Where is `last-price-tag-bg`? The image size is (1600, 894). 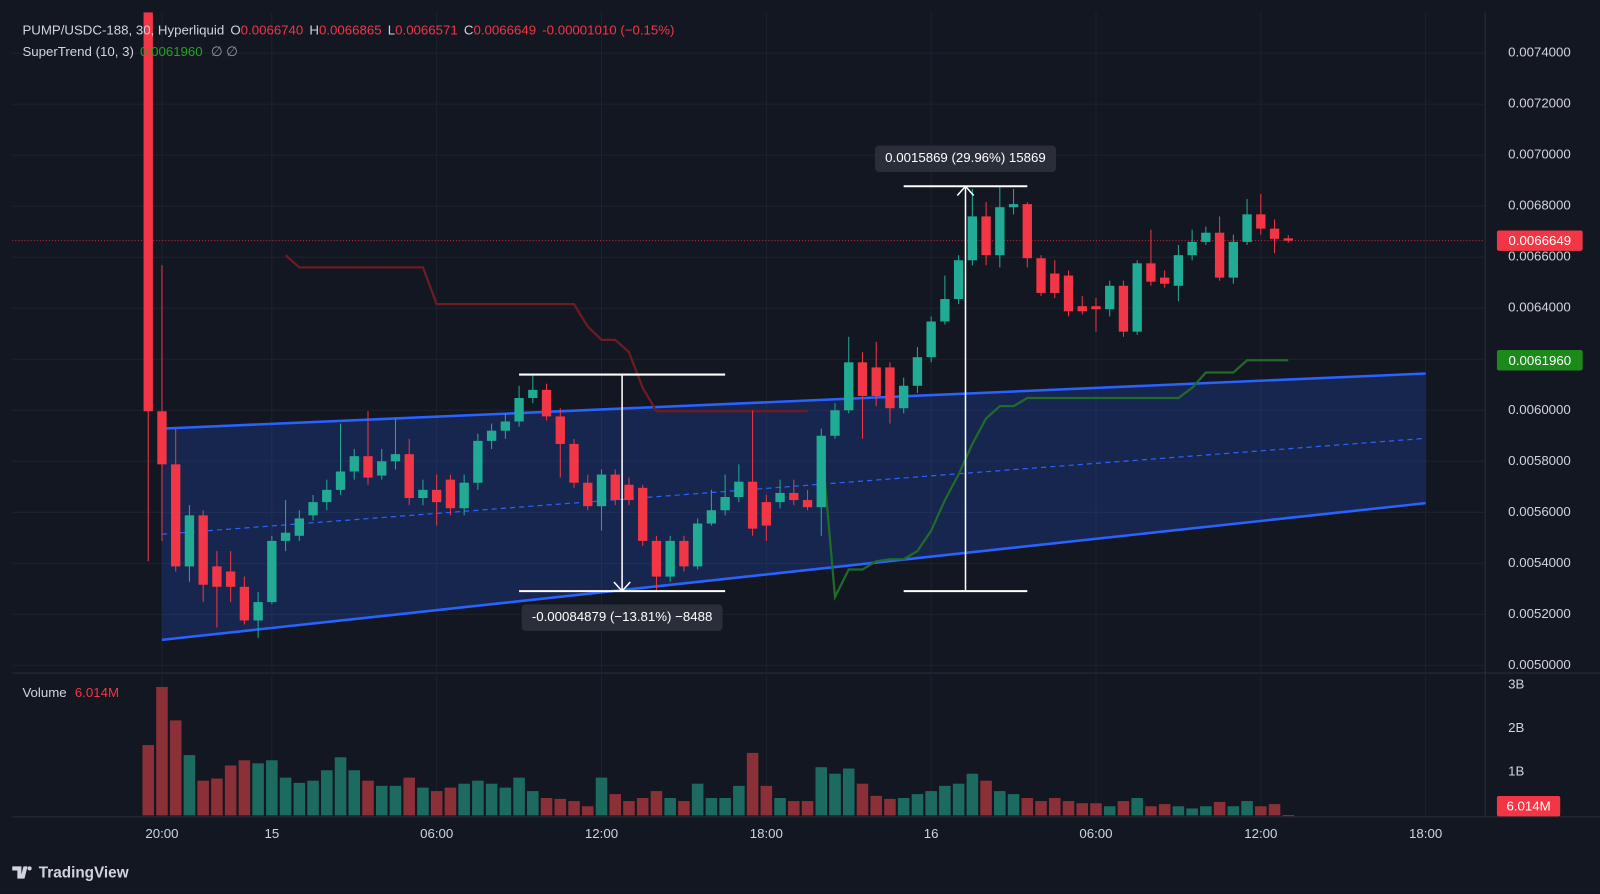 last-price-tag-bg is located at coordinates (1539, 240).